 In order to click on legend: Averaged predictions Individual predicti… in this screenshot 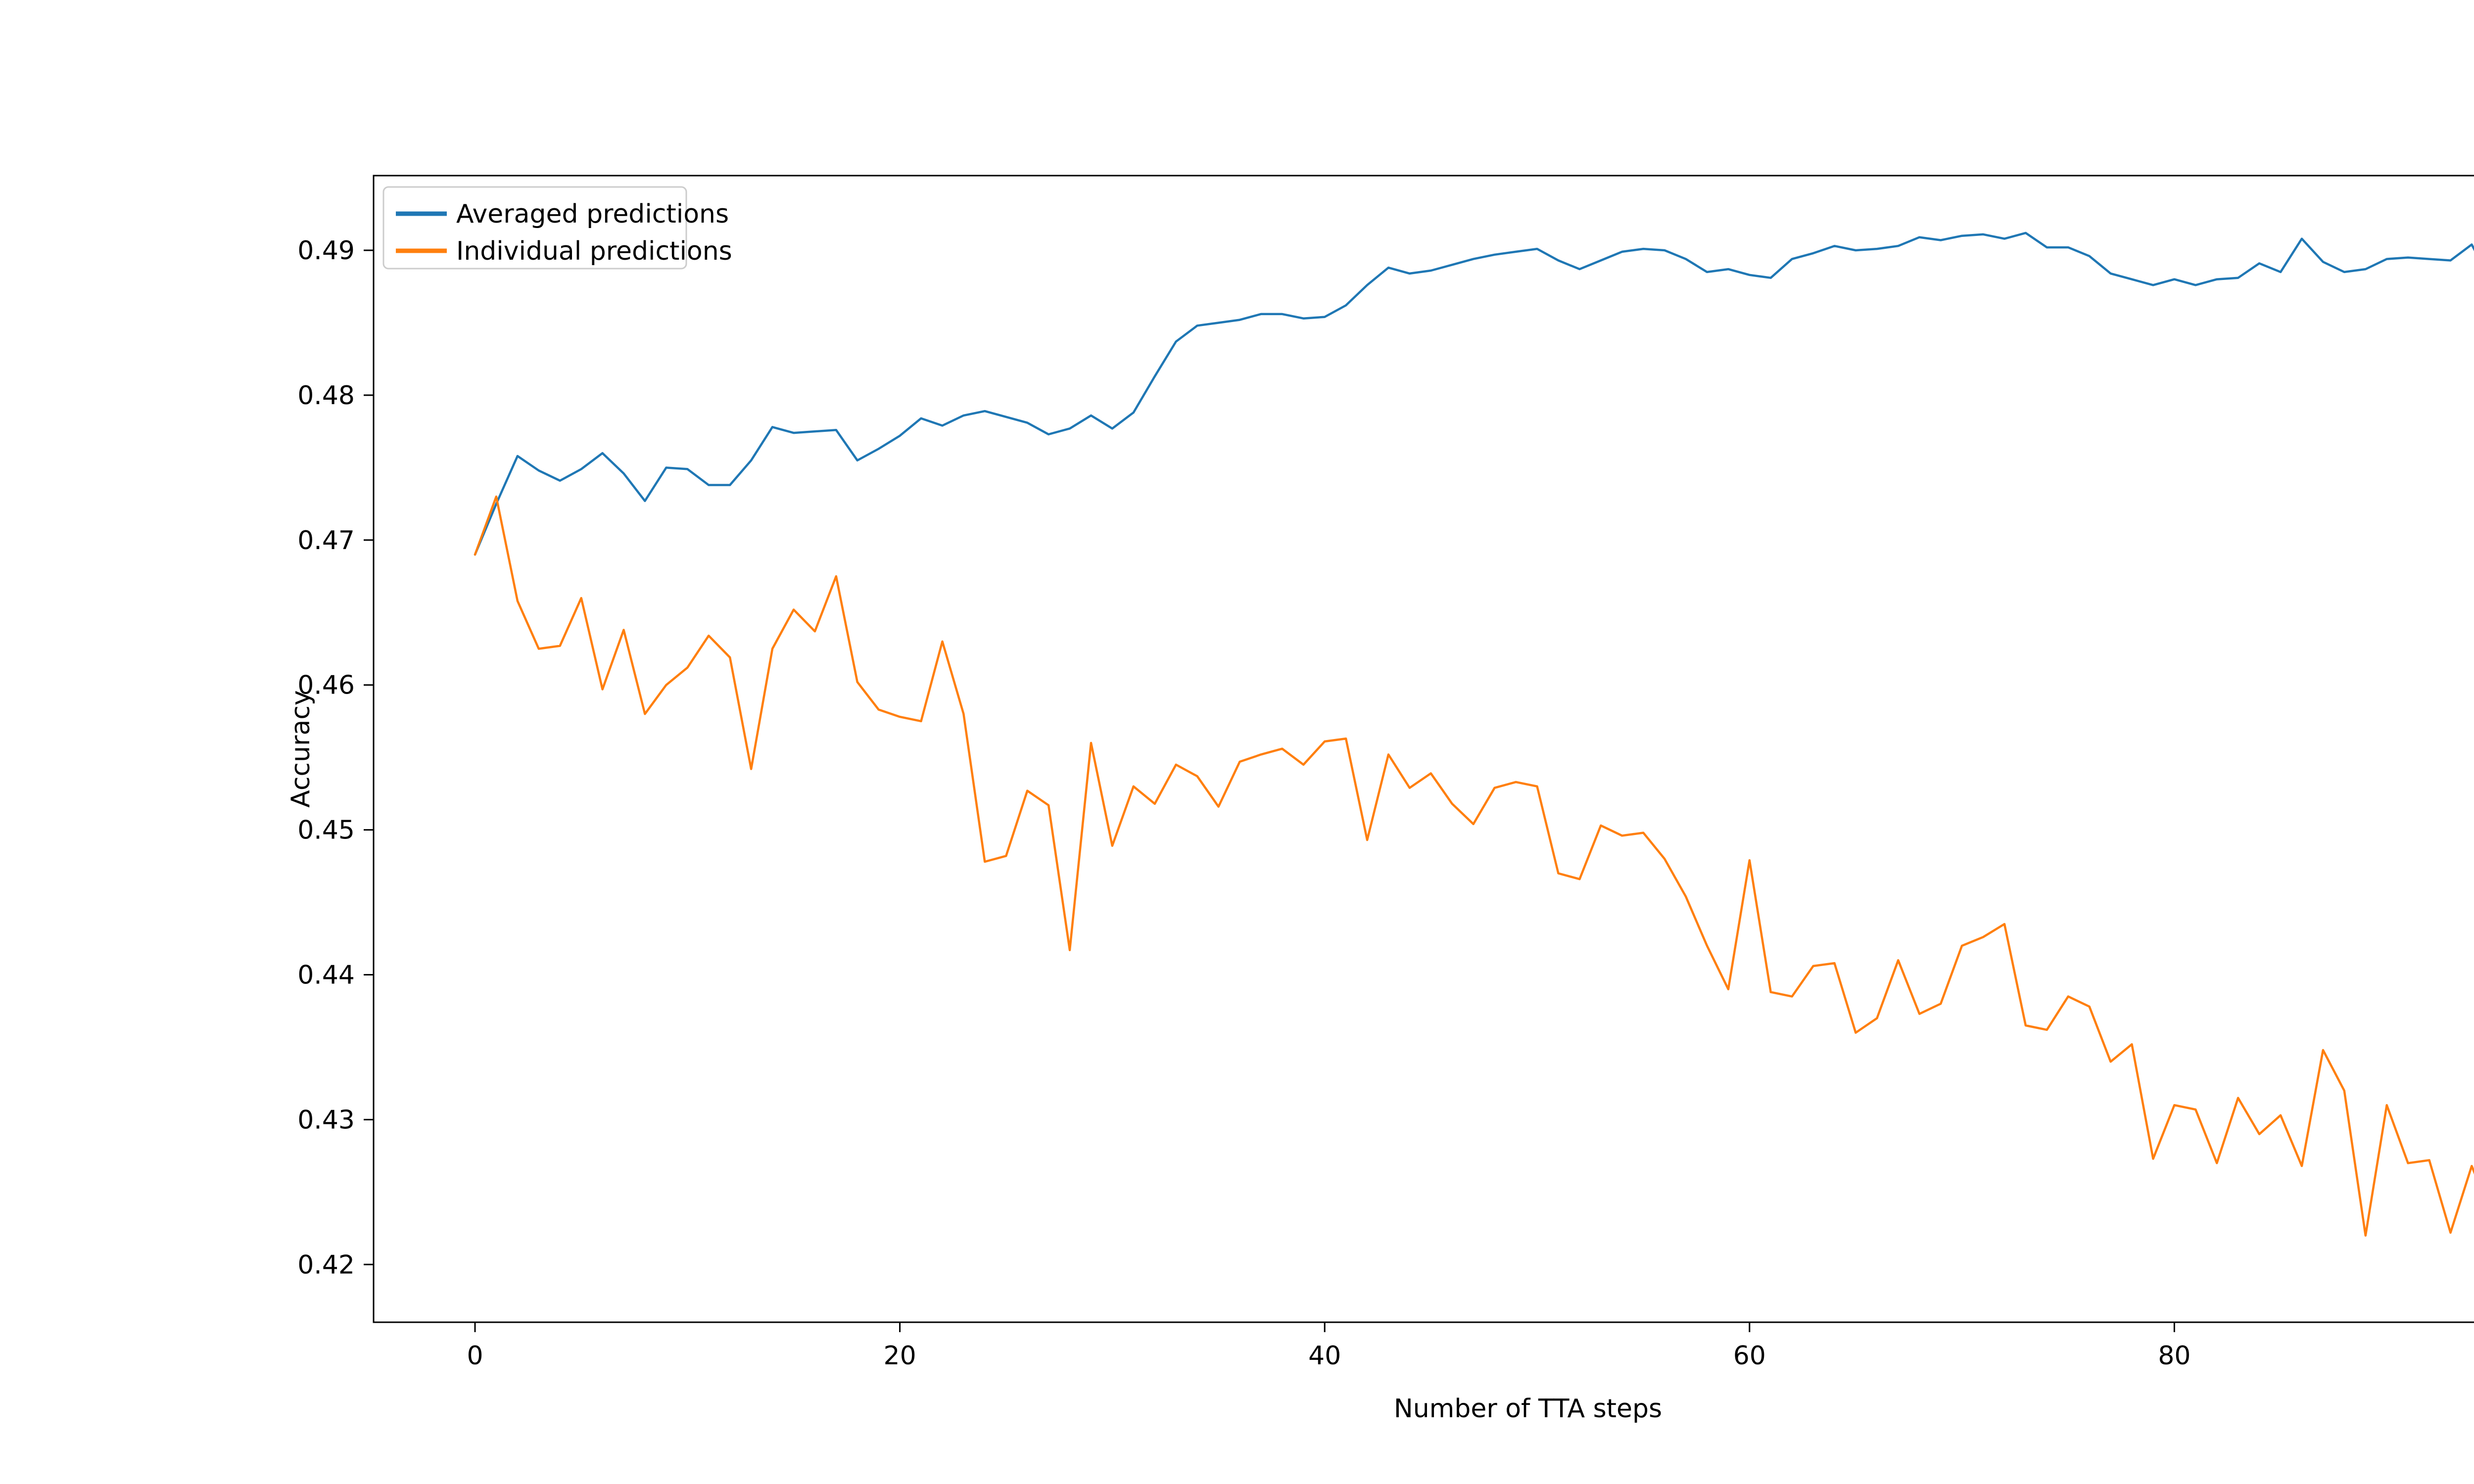, I will do `click(557, 228)`.